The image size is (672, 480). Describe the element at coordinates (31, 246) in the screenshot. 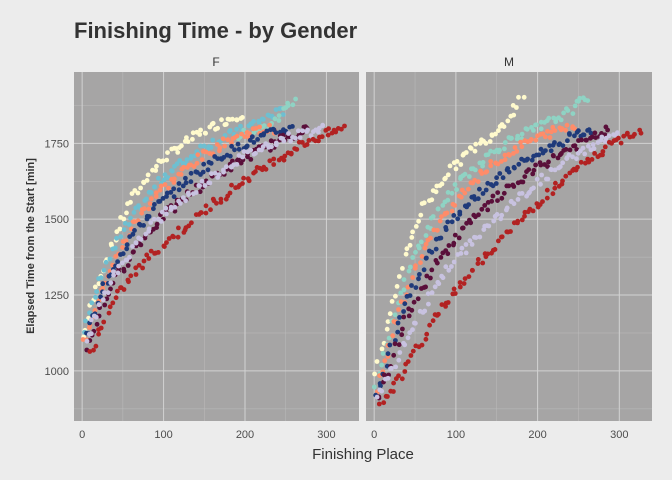

I see `y-axis-label: Elapsed Time from the Start [min]` at that location.